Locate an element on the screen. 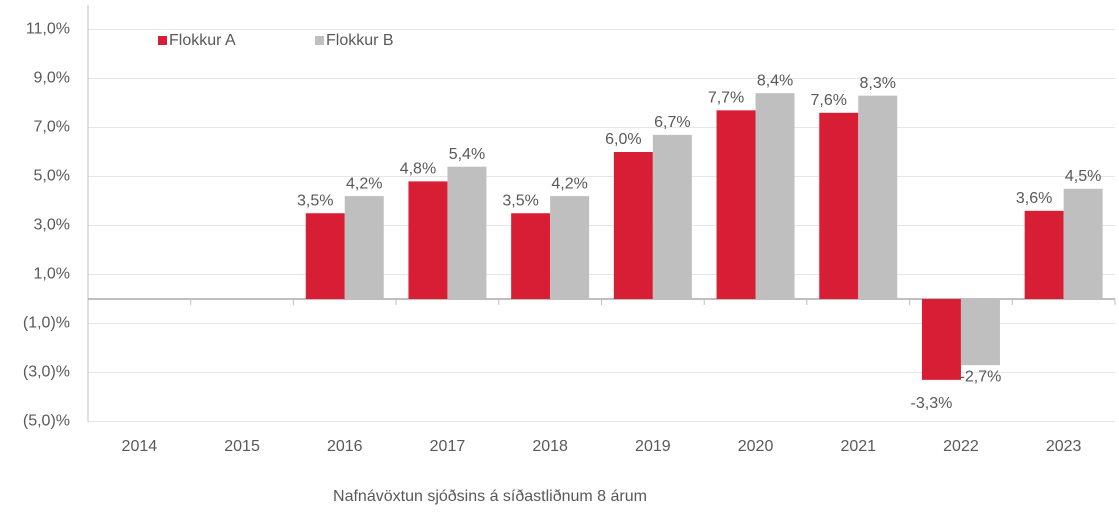  legend-label: Flokkur A is located at coordinates (202, 40).